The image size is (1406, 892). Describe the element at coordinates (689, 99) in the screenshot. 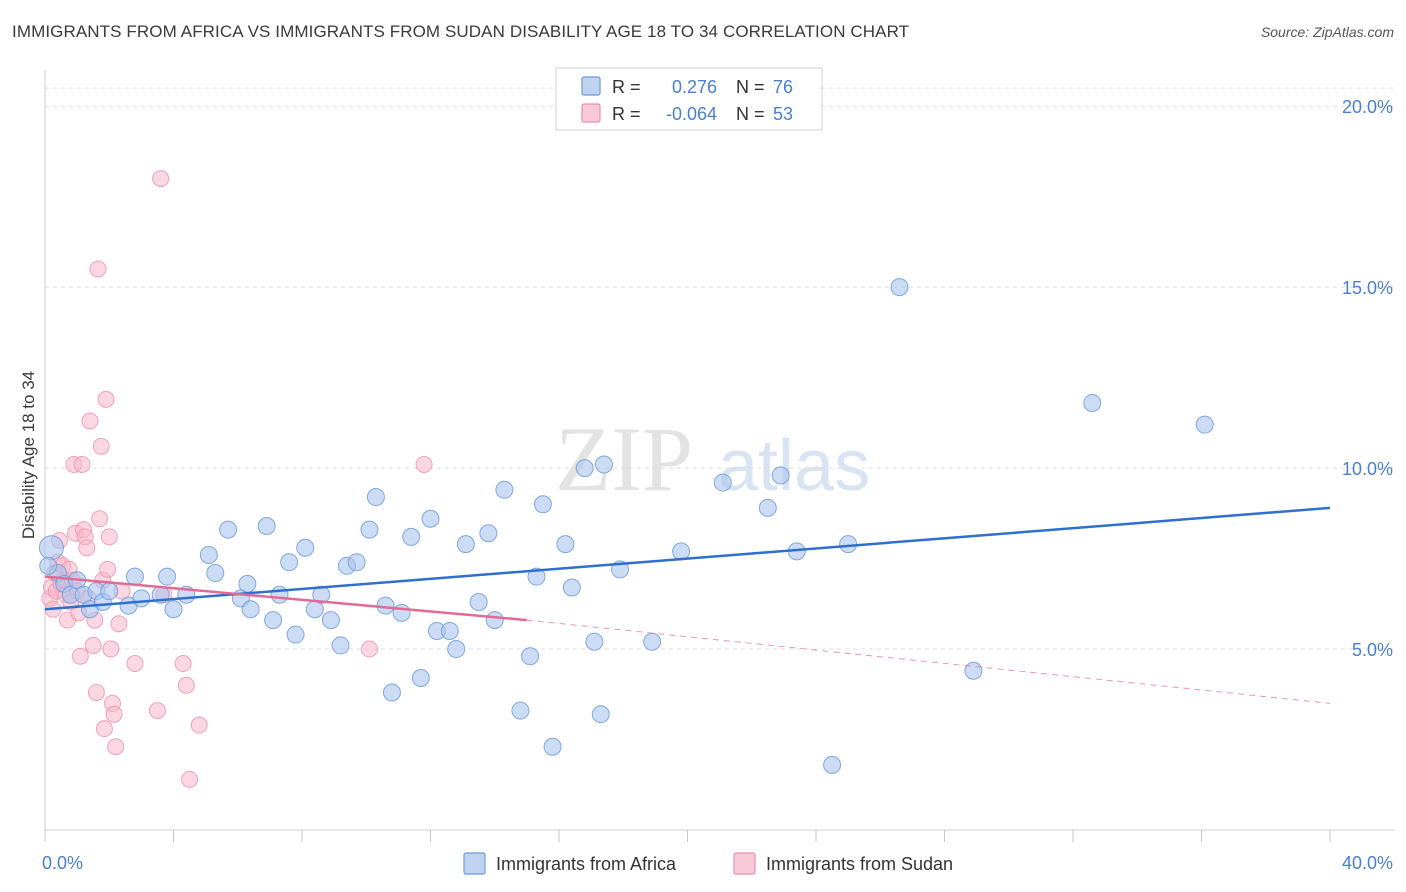

I see `legend-correlation: R = 0.276 N = 76 R = -0.064 N = 53` at that location.